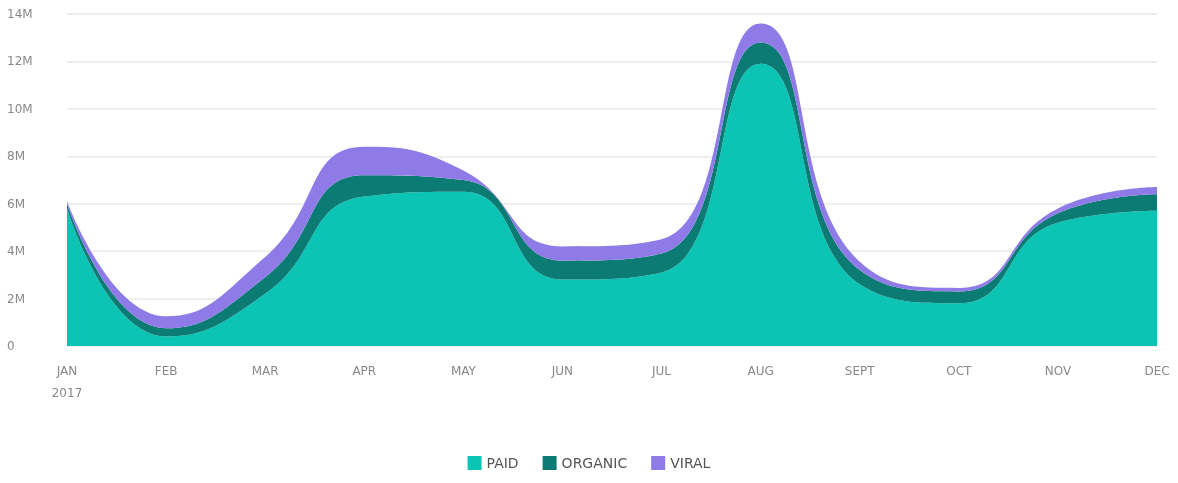 The height and width of the screenshot is (483, 1178). Describe the element at coordinates (860, 371) in the screenshot. I see `x-tick-label: SEPT` at that location.